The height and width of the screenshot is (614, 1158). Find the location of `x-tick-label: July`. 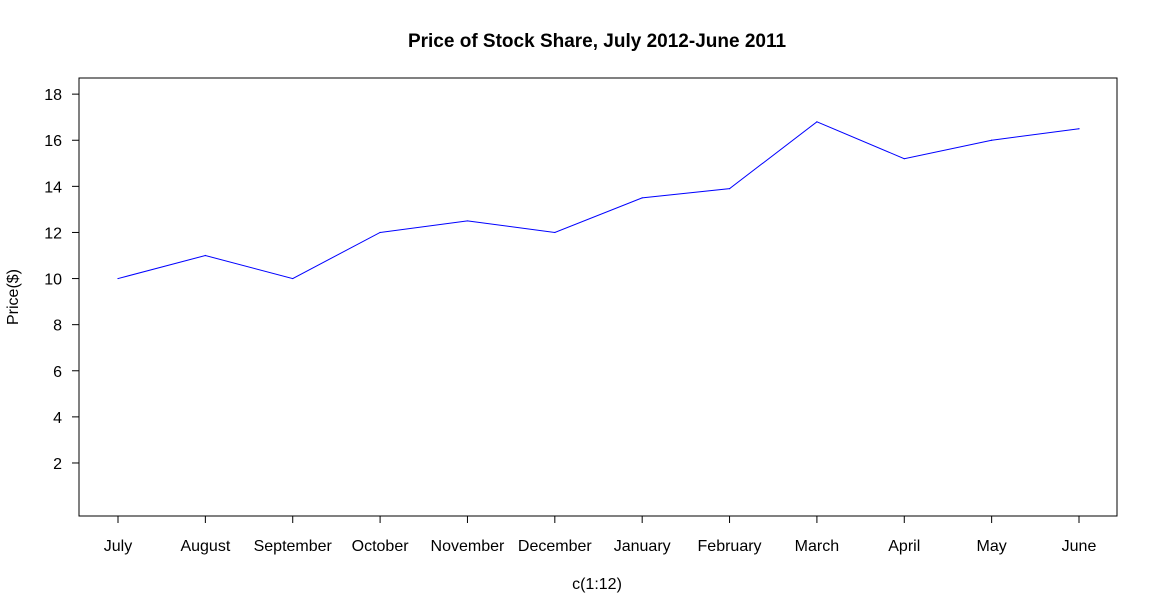

x-tick-label: July is located at coordinates (118, 546).